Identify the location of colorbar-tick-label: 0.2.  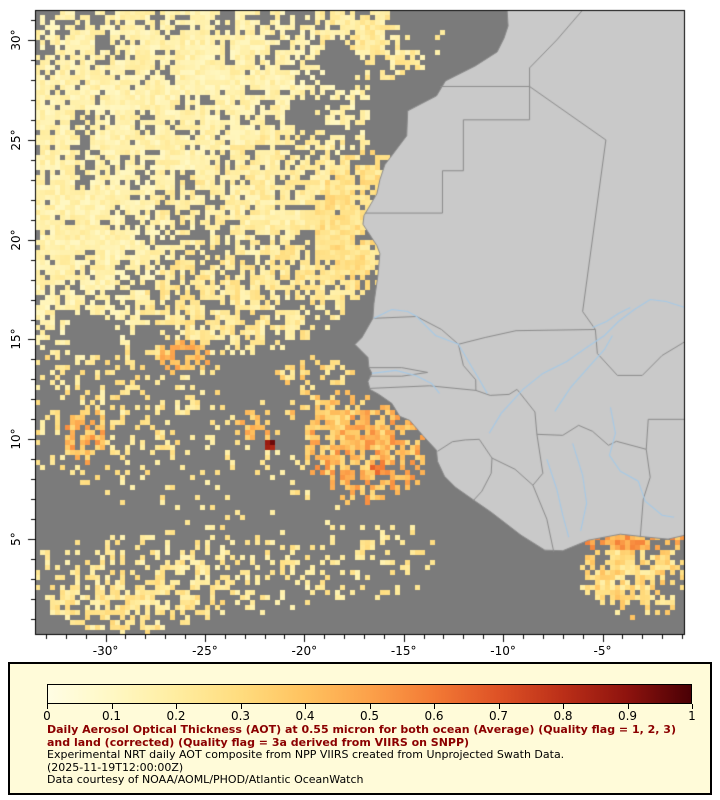
(176, 716).